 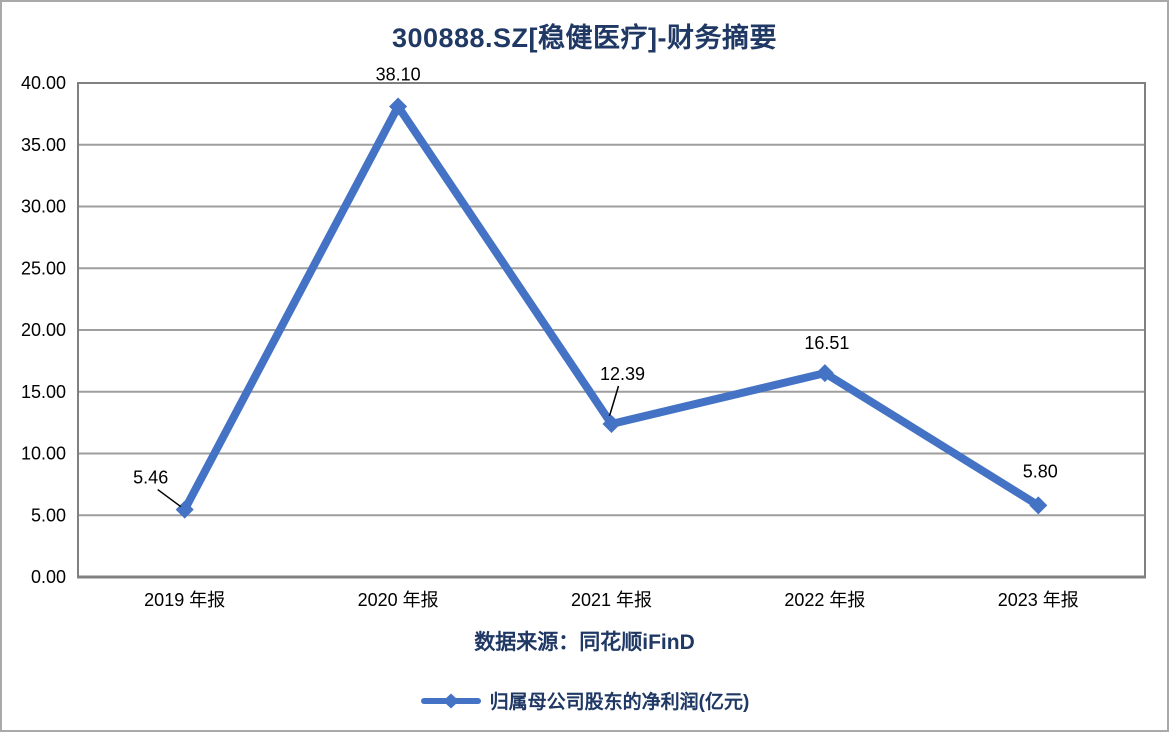 I want to click on legend-line-marker-icon, so click(x=450, y=700).